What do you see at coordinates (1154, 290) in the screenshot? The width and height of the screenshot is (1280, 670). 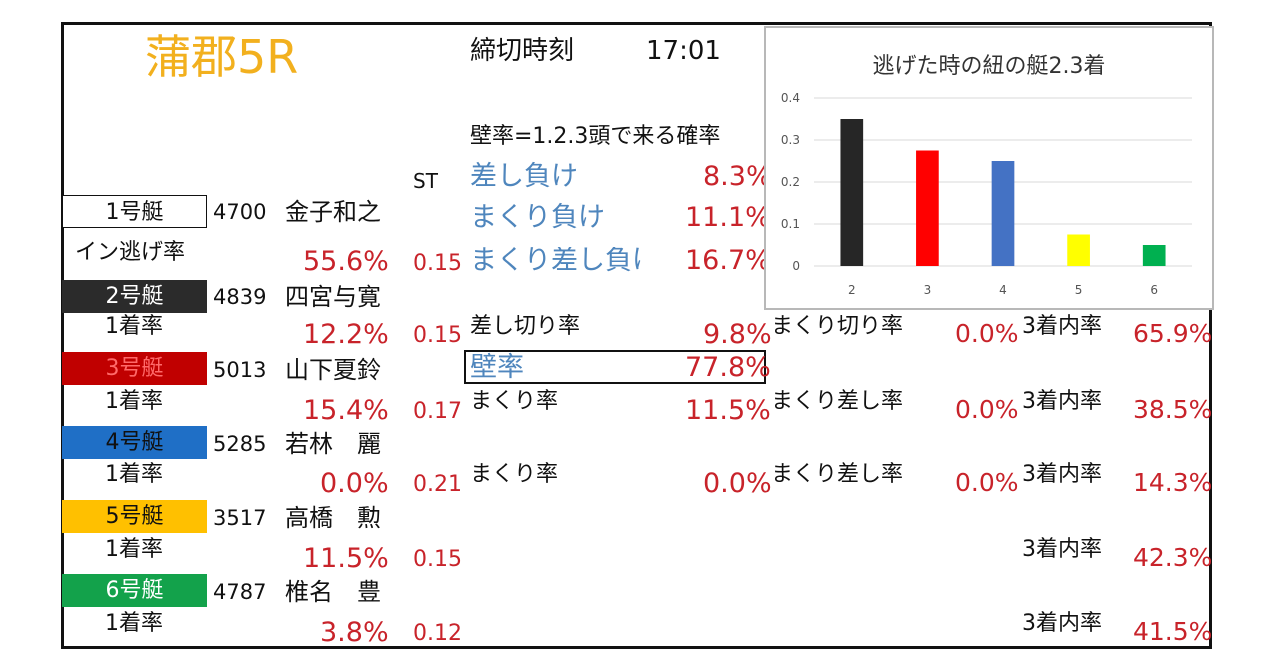 I see `x-tick-label: 6` at bounding box center [1154, 290].